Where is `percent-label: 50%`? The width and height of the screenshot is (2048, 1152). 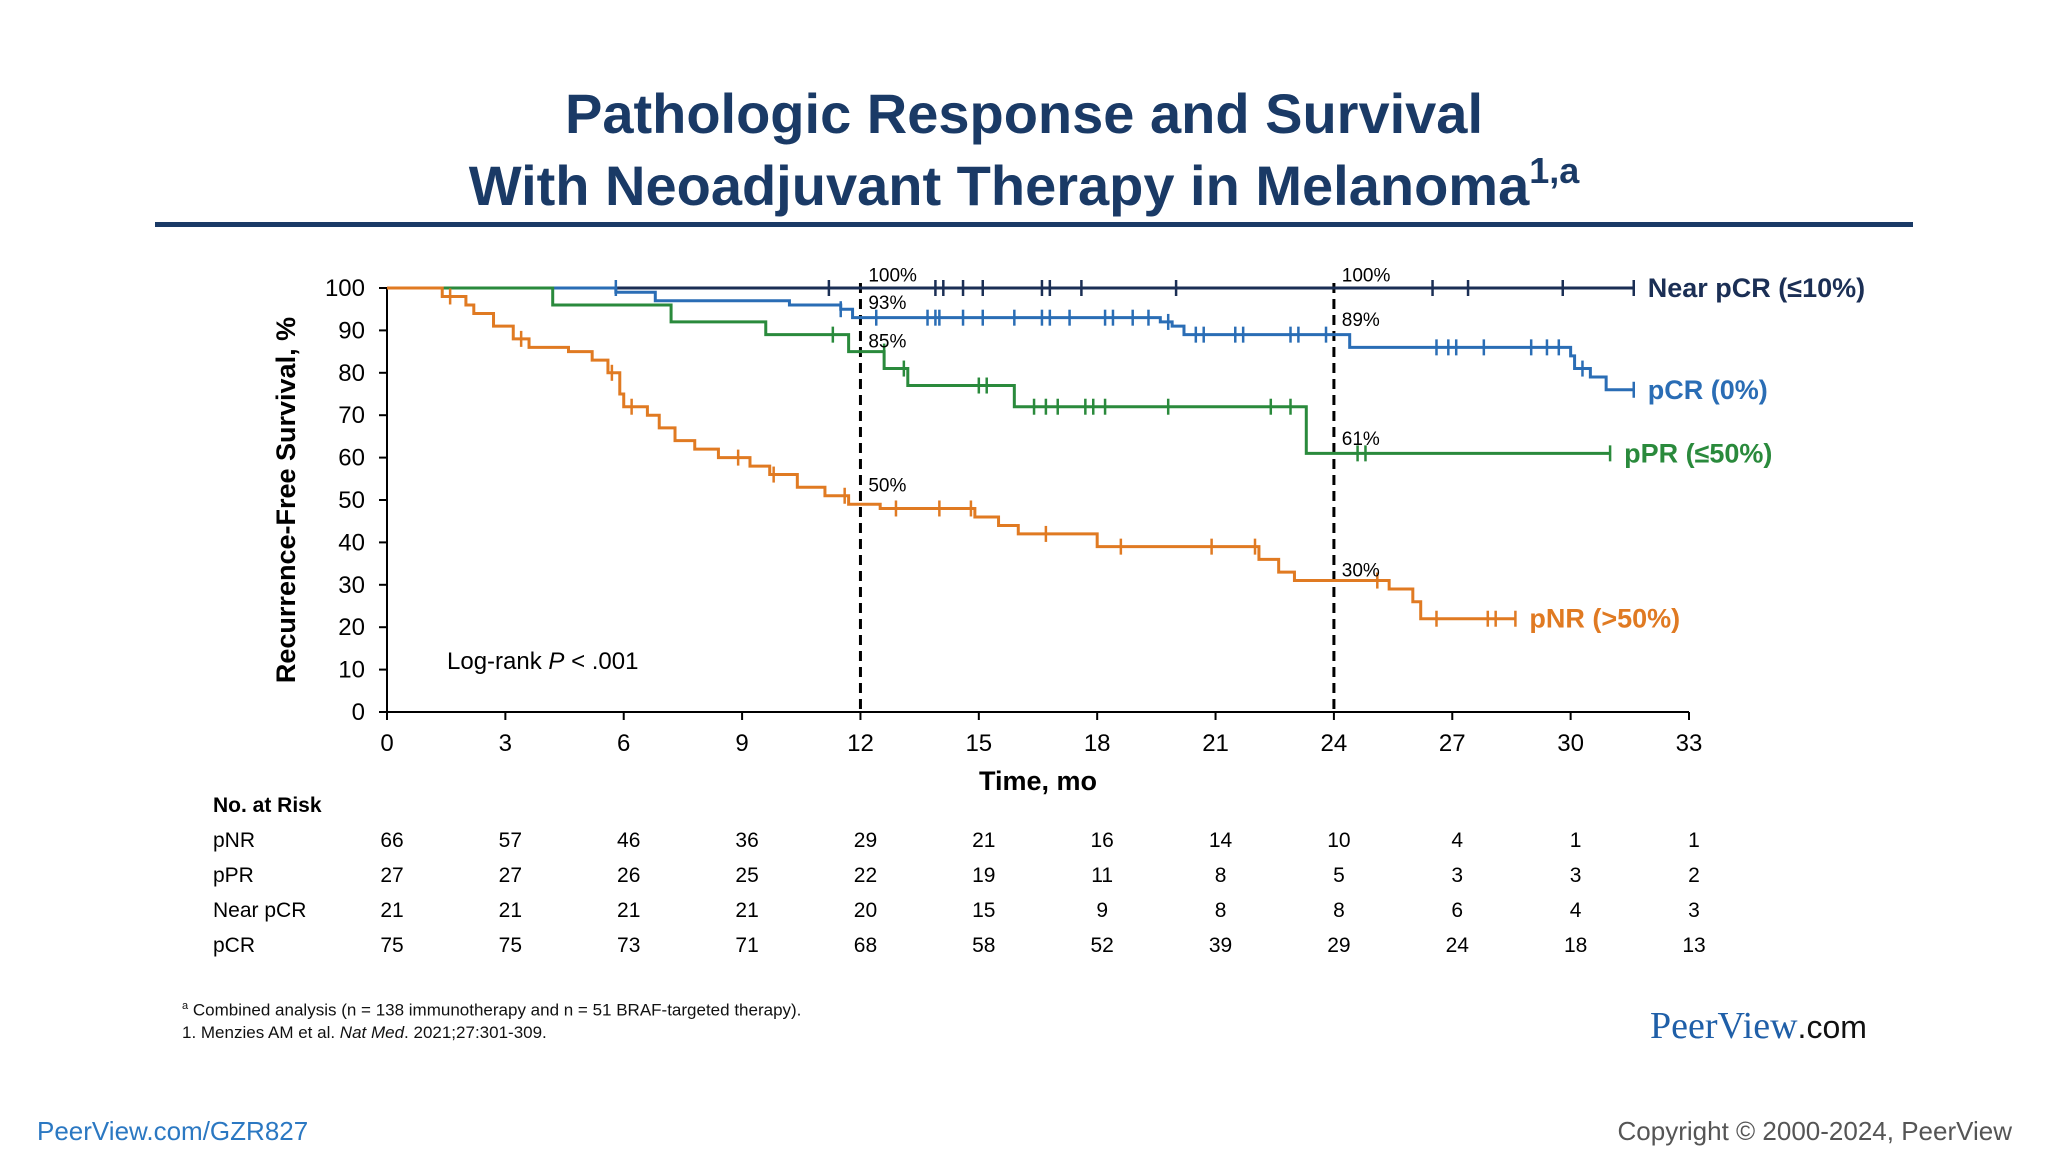
percent-label: 50% is located at coordinates (887, 486).